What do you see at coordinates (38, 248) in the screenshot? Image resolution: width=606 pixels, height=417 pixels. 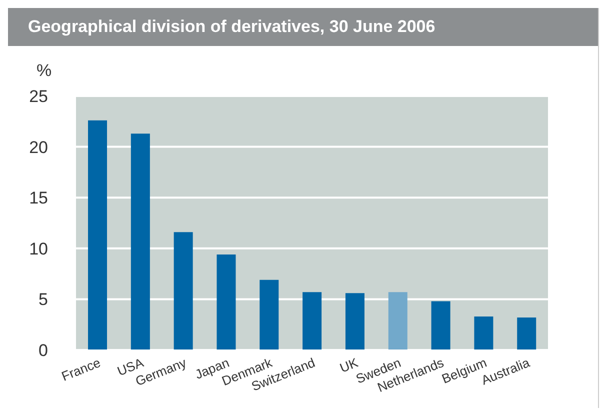 I see `y-tick-label: 10` at bounding box center [38, 248].